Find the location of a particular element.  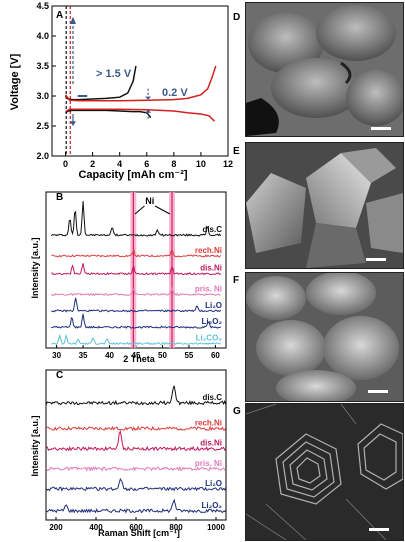

panel-c-xlabel: Raman Shift [cm⁻¹] is located at coordinates (139, 533).